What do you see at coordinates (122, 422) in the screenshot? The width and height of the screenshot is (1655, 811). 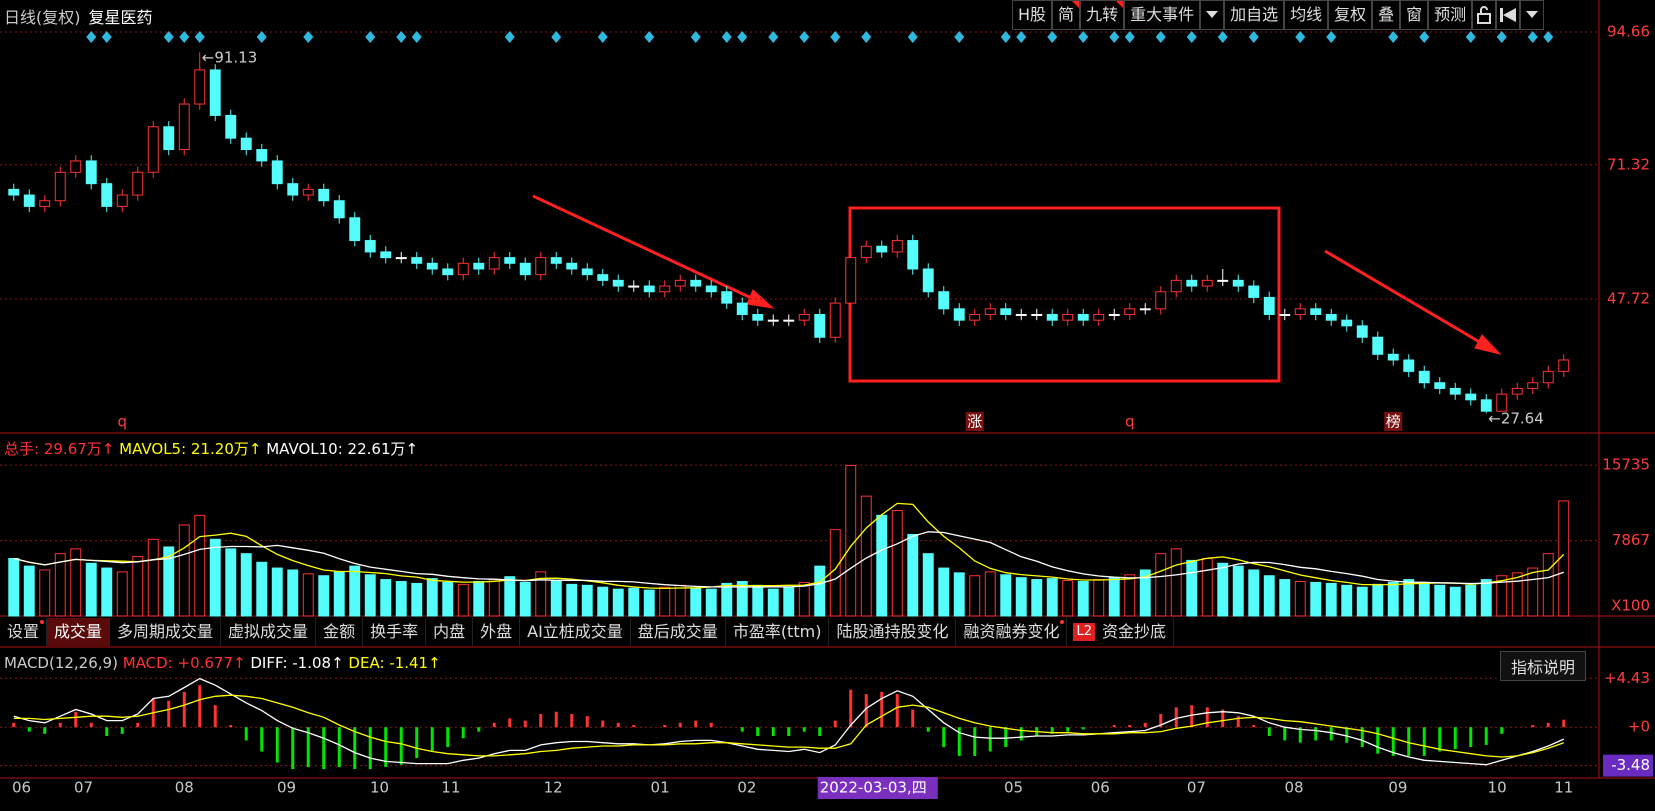 I see `signal-label: q` at bounding box center [122, 422].